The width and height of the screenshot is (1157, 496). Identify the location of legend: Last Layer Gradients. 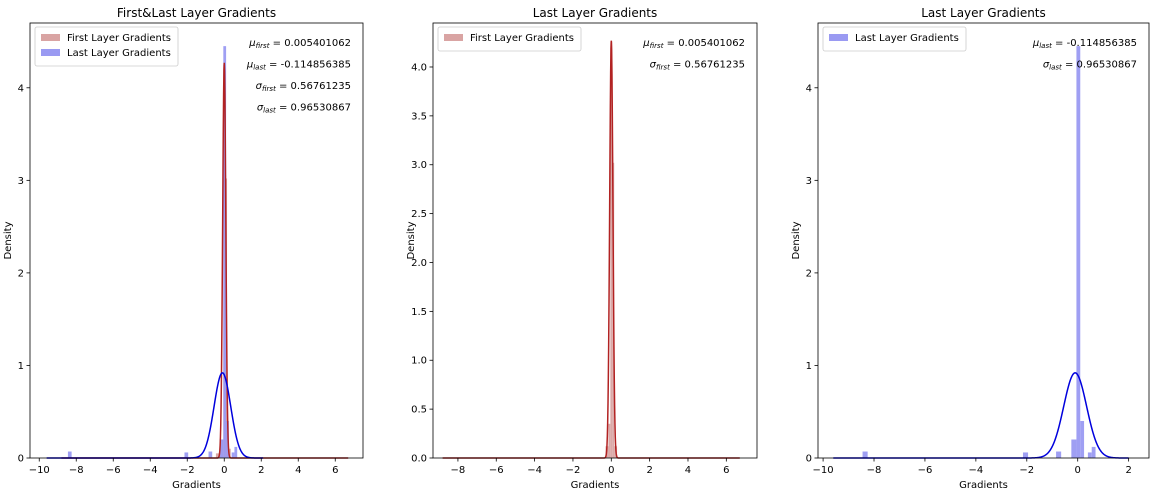
(894, 39).